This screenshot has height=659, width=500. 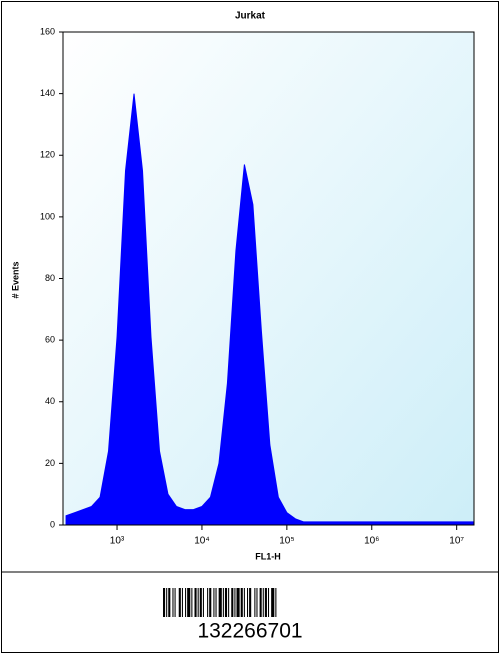 What do you see at coordinates (456, 541) in the screenshot?
I see `x-tick-label: 10⁷` at bounding box center [456, 541].